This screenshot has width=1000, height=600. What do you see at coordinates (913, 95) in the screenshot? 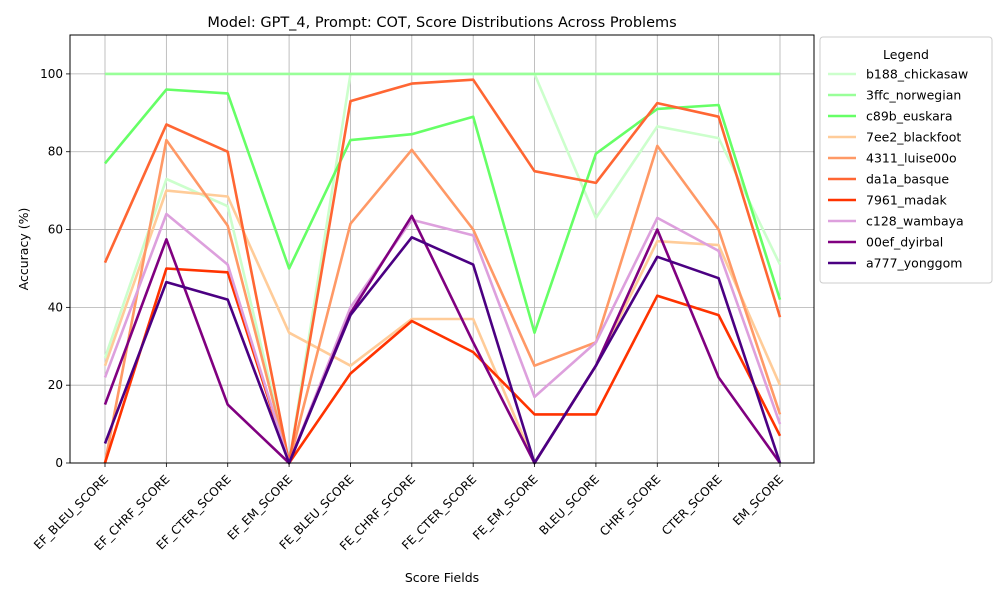
I see `legend-label: 3ffc_norwegian` at bounding box center [913, 95].